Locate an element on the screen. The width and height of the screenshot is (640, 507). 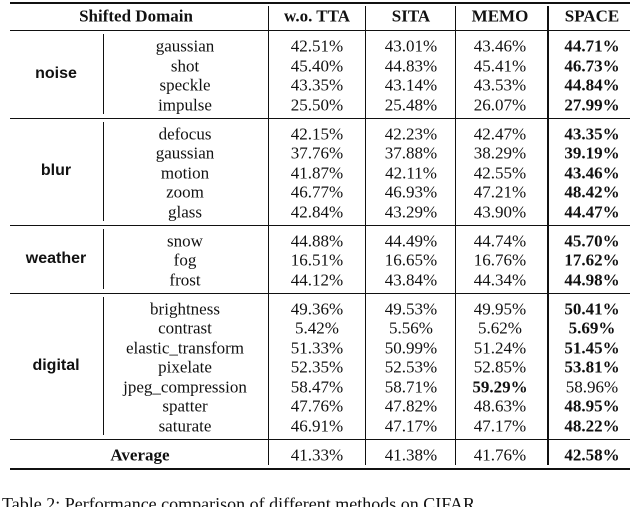
cell: 46.93% is located at coordinates (411, 192).